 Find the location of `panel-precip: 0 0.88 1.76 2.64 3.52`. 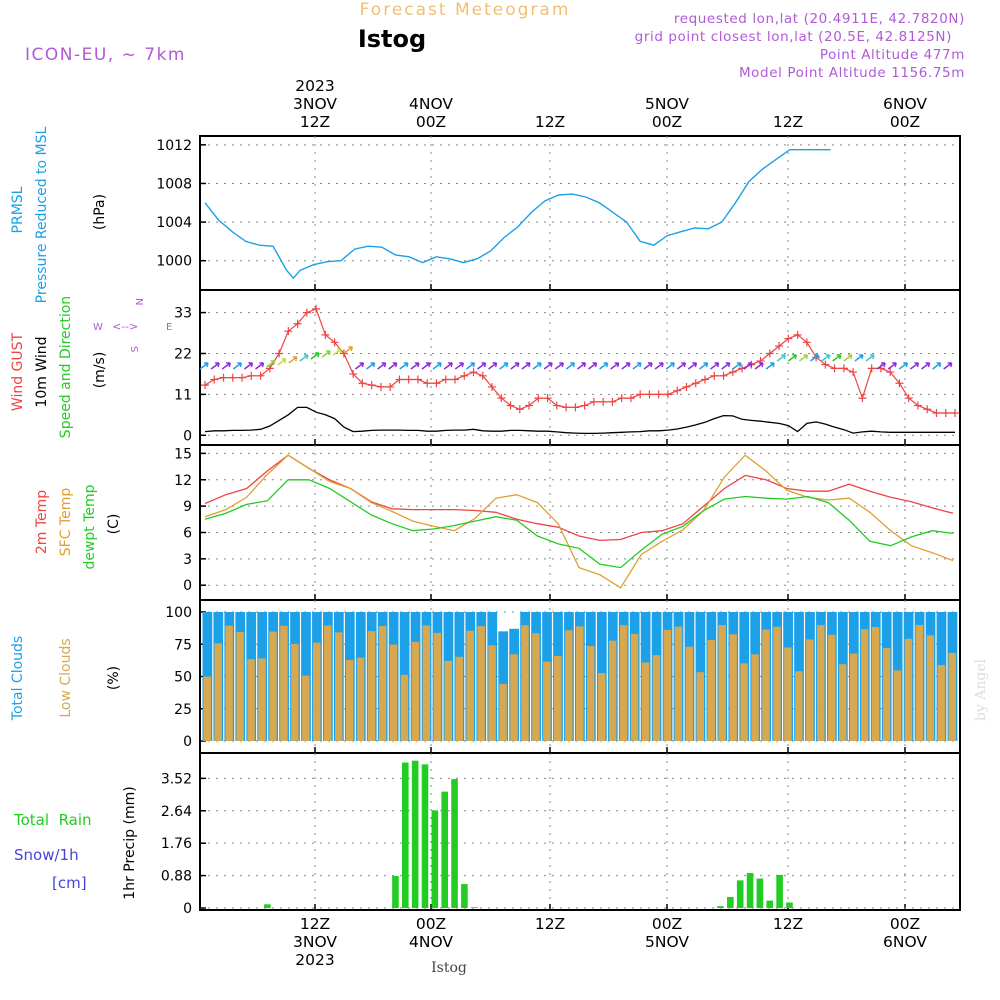

panel-precip: 0 0.88 1.76 2.64 3.52 is located at coordinates (561, 834).